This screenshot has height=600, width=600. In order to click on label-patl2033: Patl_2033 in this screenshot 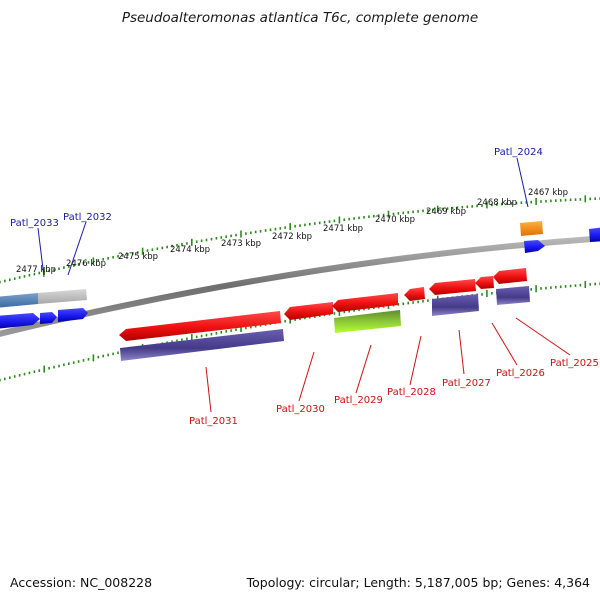, I will do `click(34, 223)`.